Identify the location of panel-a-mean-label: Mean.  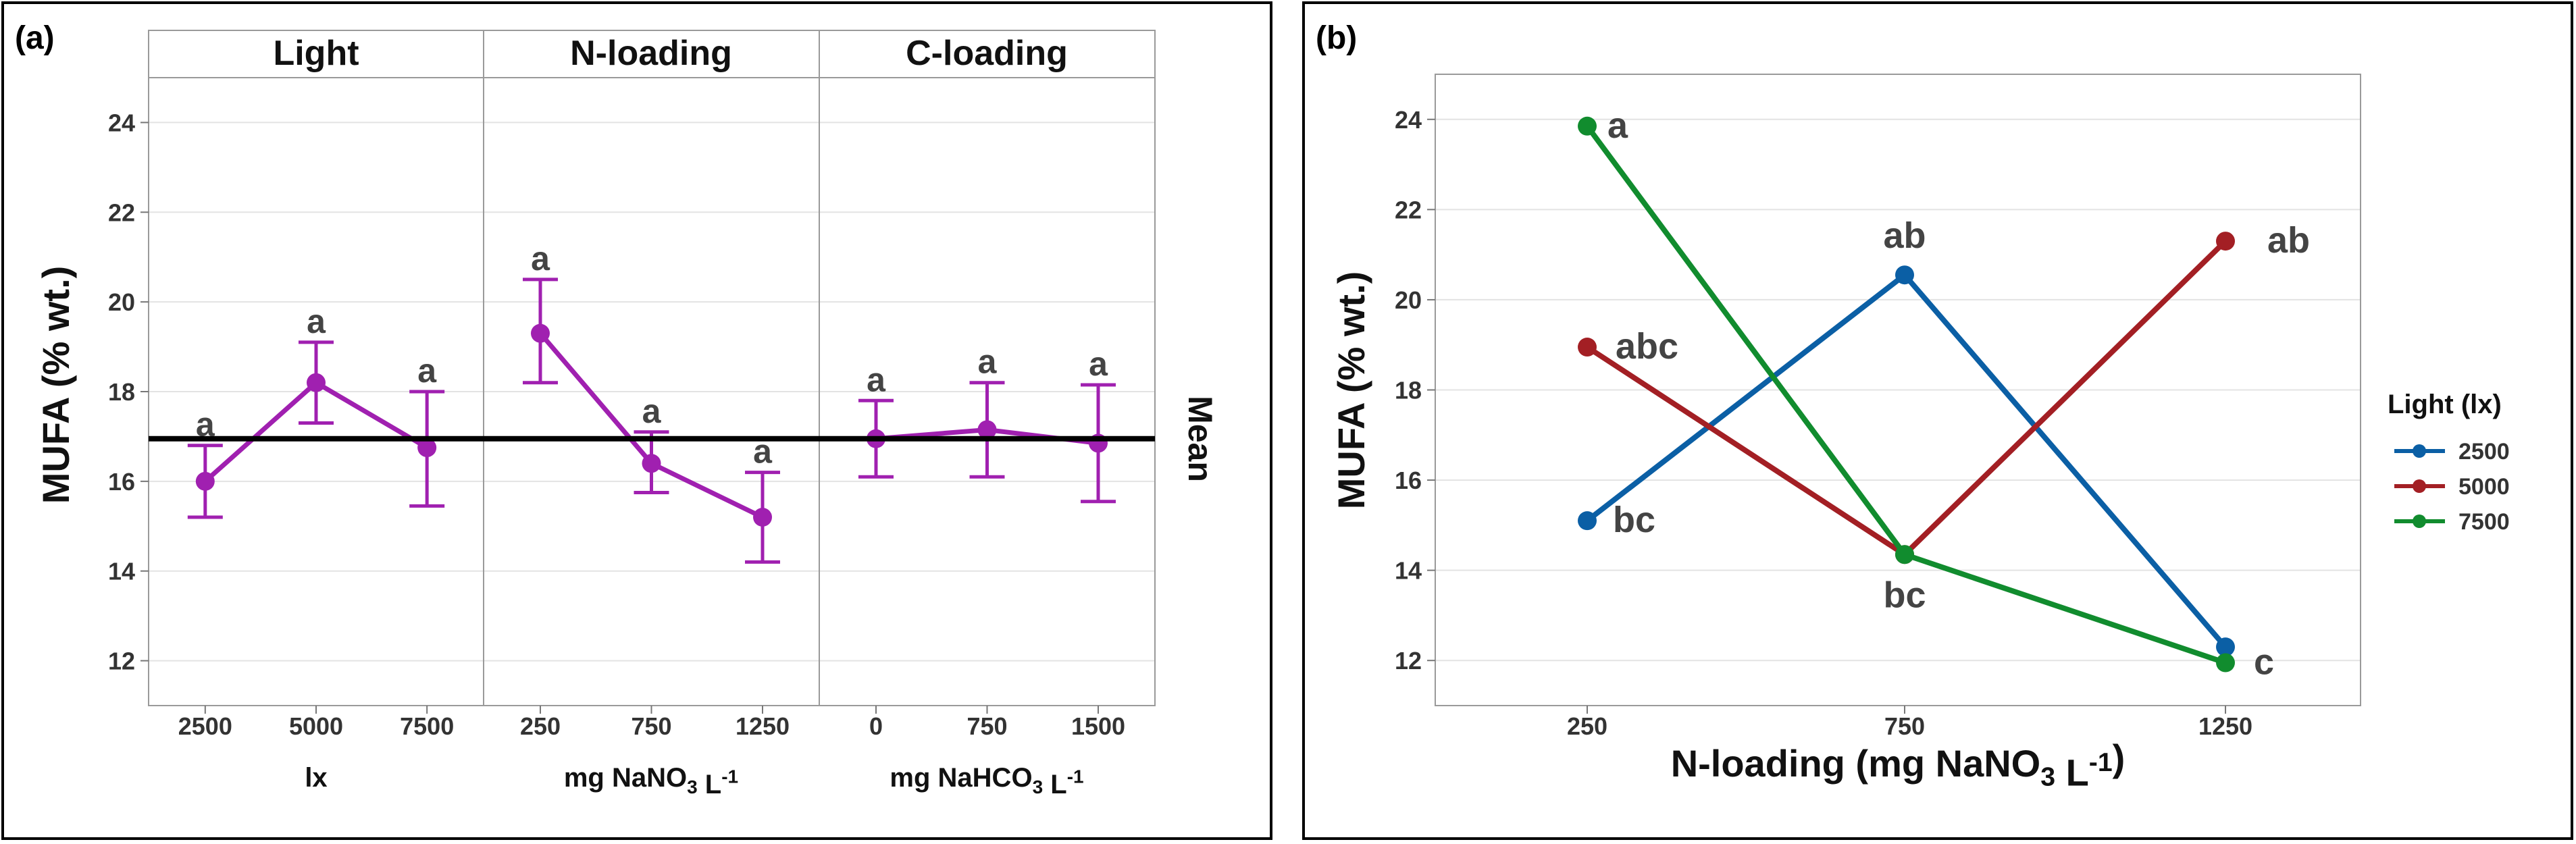
(1200, 439).